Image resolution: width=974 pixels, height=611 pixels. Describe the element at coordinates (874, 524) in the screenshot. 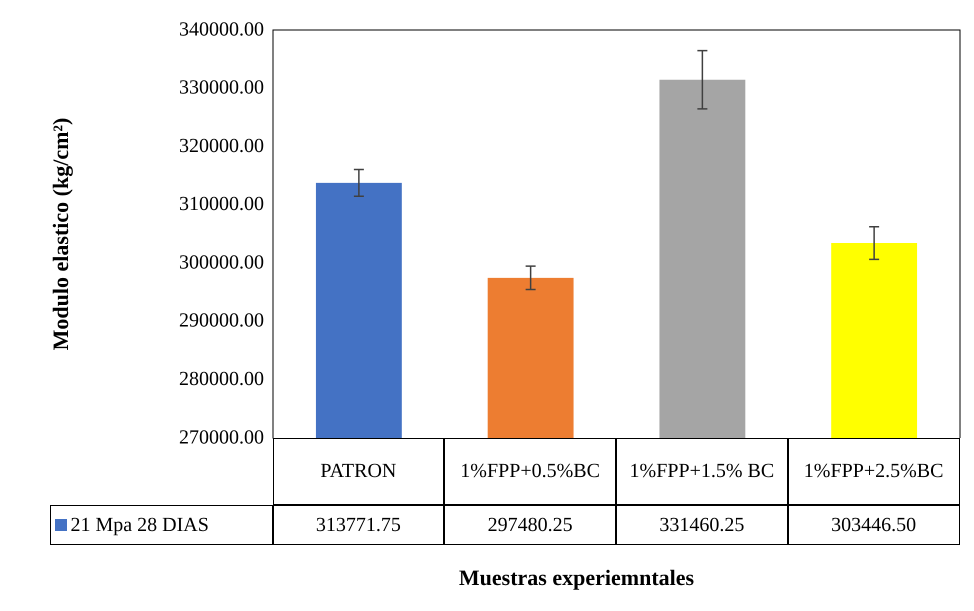

I see `data-label: 303446.50` at that location.